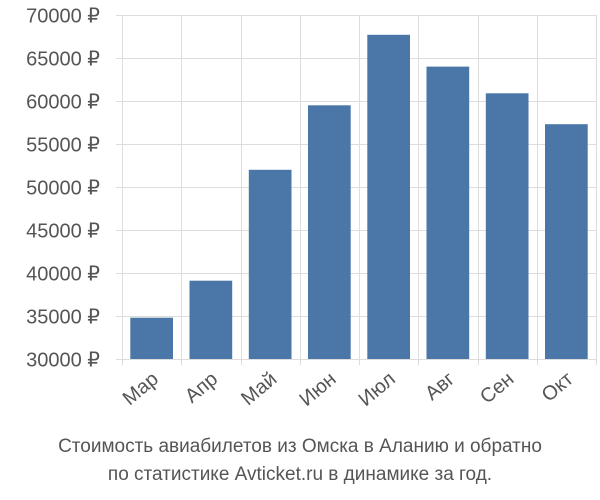 This screenshot has height=500, width=600. What do you see at coordinates (440, 386) in the screenshot?
I see `x-tick-label: Авг` at bounding box center [440, 386].